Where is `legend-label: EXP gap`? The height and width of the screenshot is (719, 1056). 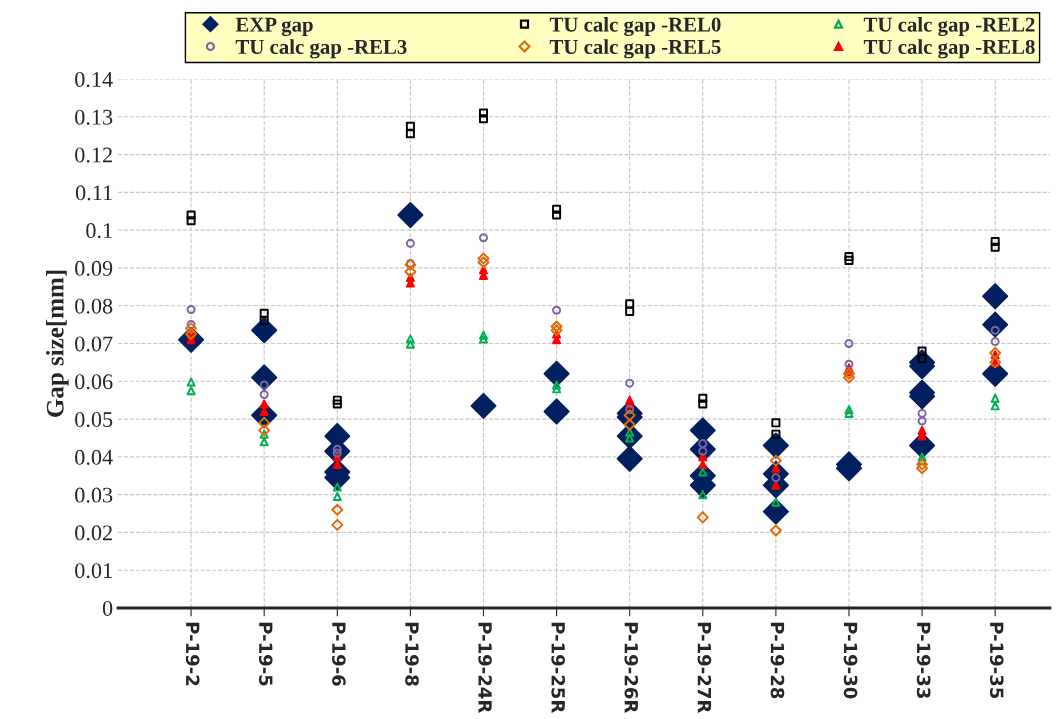 legend-label: EXP gap is located at coordinates (274, 27).